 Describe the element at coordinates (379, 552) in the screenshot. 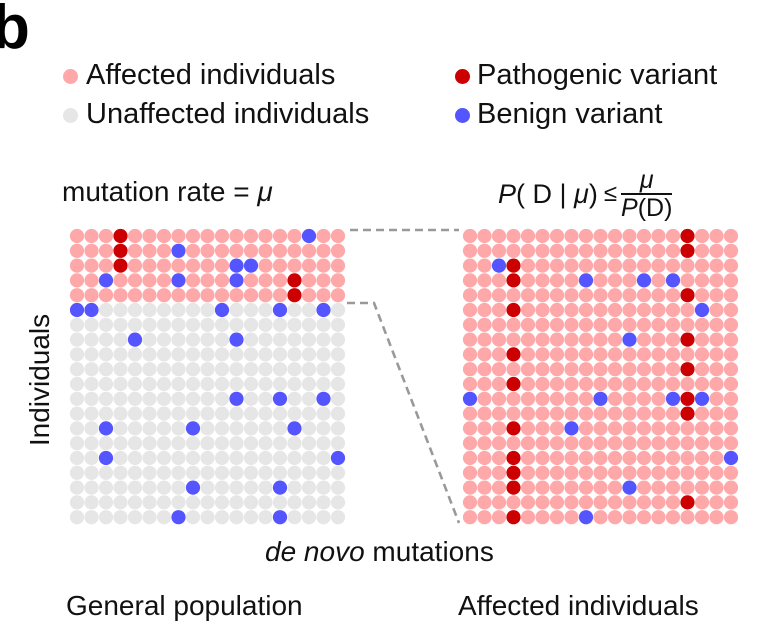

I see `x-axis-label: de novo mutations` at that location.